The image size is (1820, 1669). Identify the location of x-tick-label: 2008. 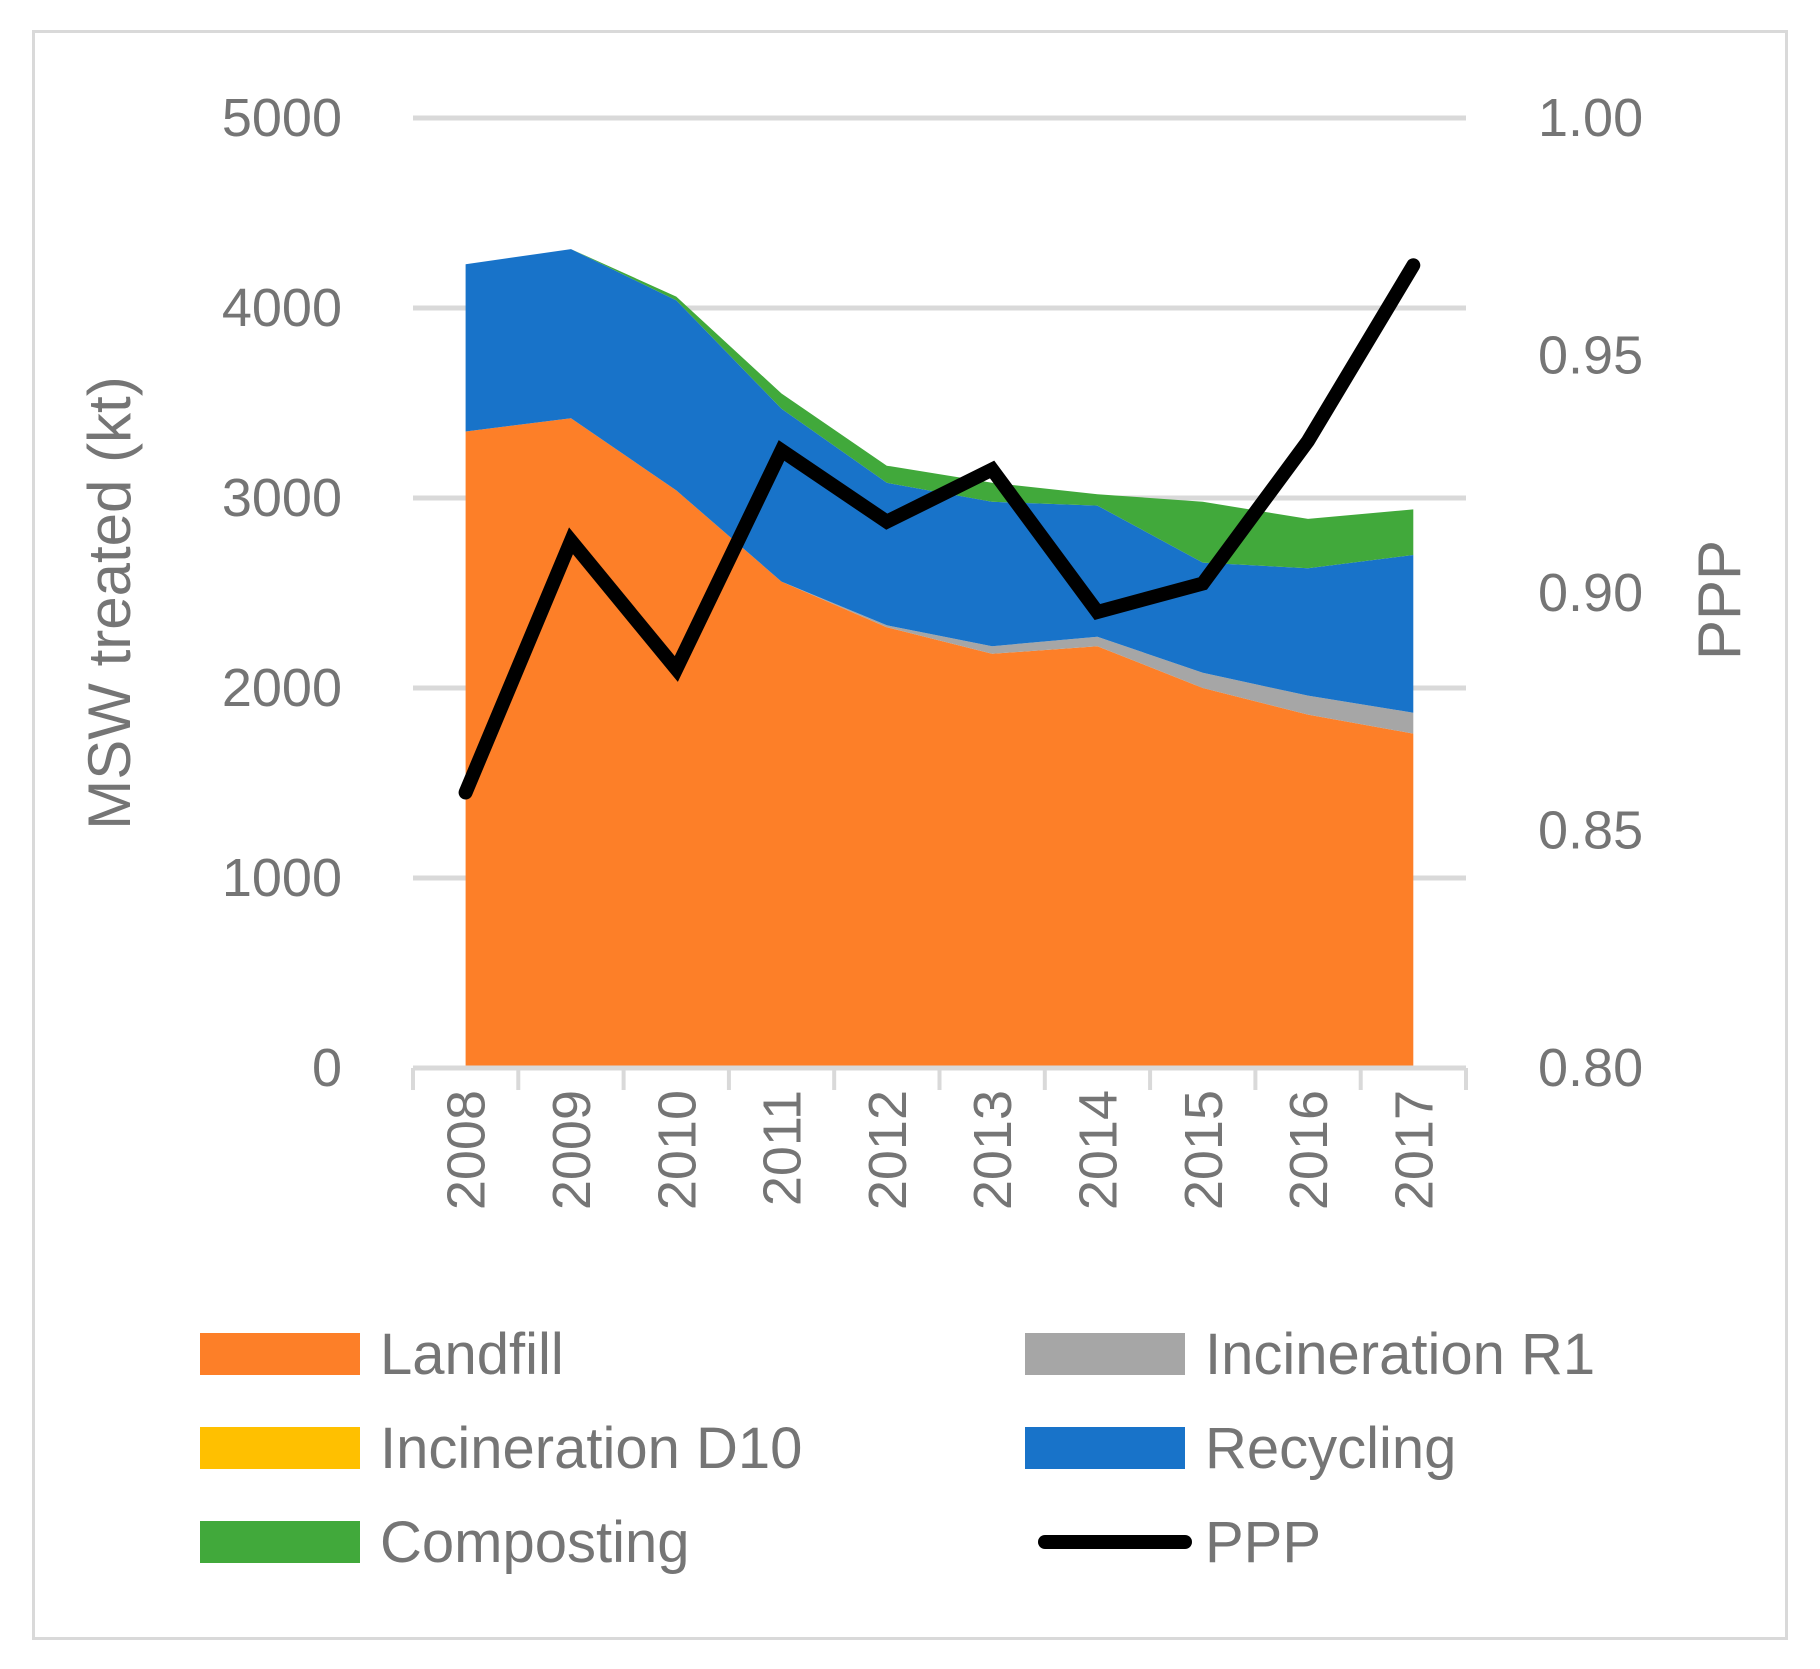
(467, 1150).